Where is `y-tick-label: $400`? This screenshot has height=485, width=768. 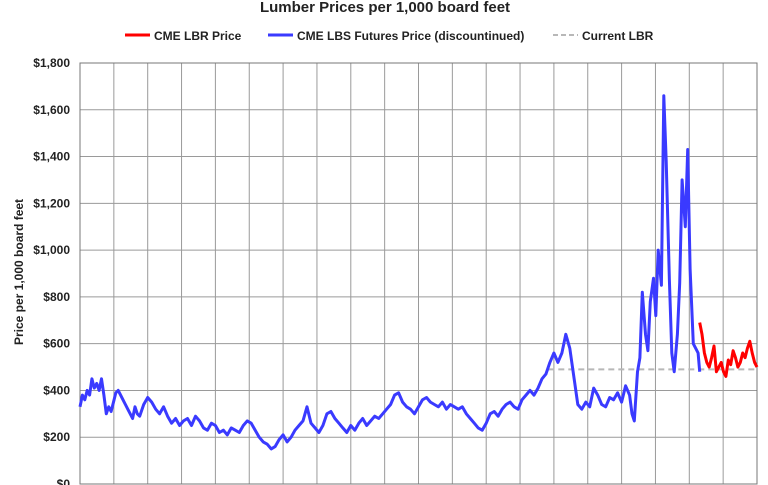
y-tick-label: $400 is located at coordinates (56, 390).